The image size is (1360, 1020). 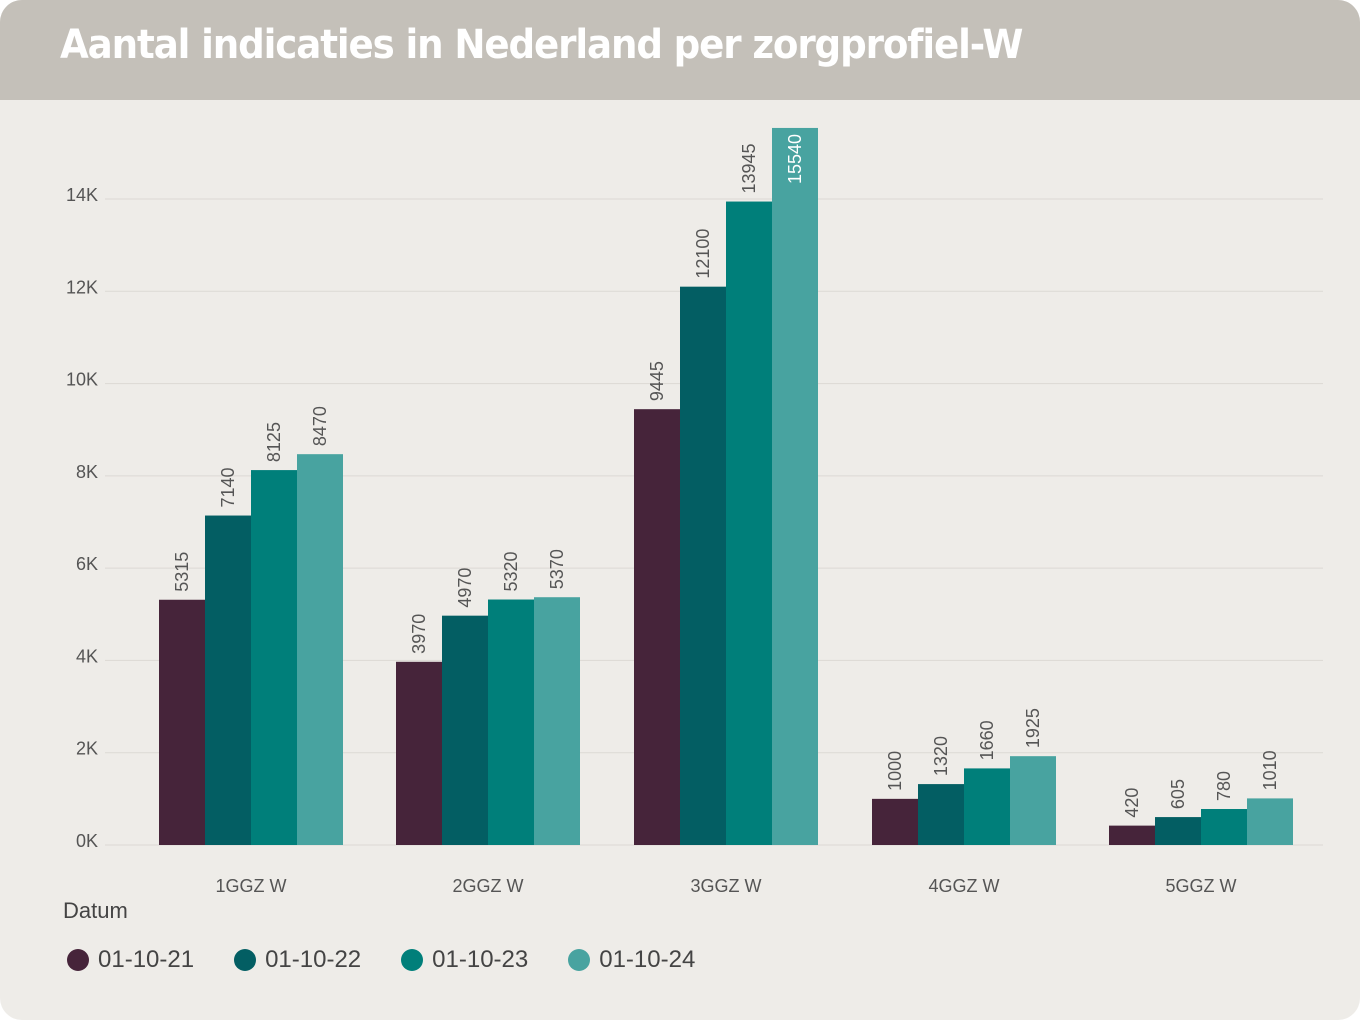 I want to click on y-tick-label: 2K, so click(x=87, y=749).